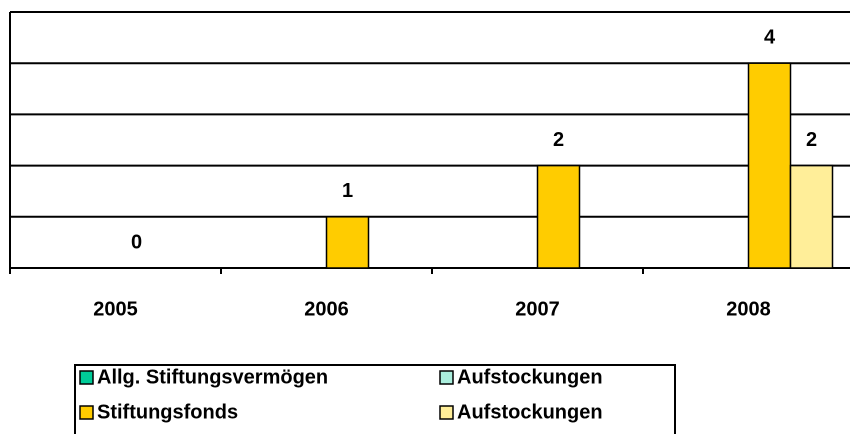 The height and width of the screenshot is (434, 850). Describe the element at coordinates (167, 412) in the screenshot. I see `legend-label: Stiftungsfonds` at that location.